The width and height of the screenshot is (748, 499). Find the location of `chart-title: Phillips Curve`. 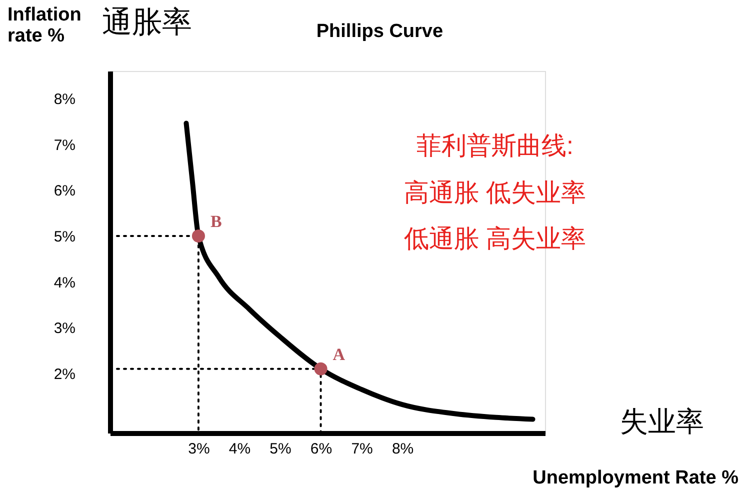

chart-title: Phillips Curve is located at coordinates (380, 31).